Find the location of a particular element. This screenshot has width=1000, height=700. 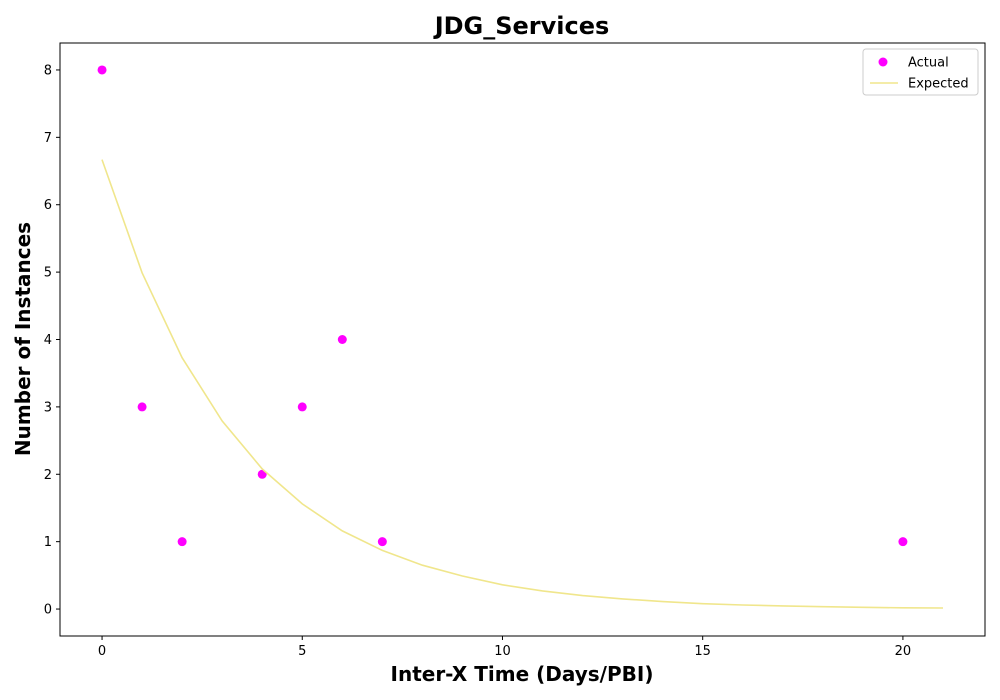

legend: Actual Expected is located at coordinates (920, 72).